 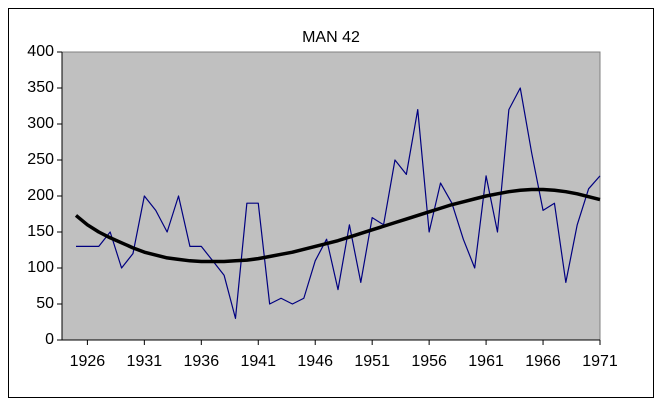 What do you see at coordinates (40, 123) in the screenshot?
I see `y-tick-label: 300` at bounding box center [40, 123].